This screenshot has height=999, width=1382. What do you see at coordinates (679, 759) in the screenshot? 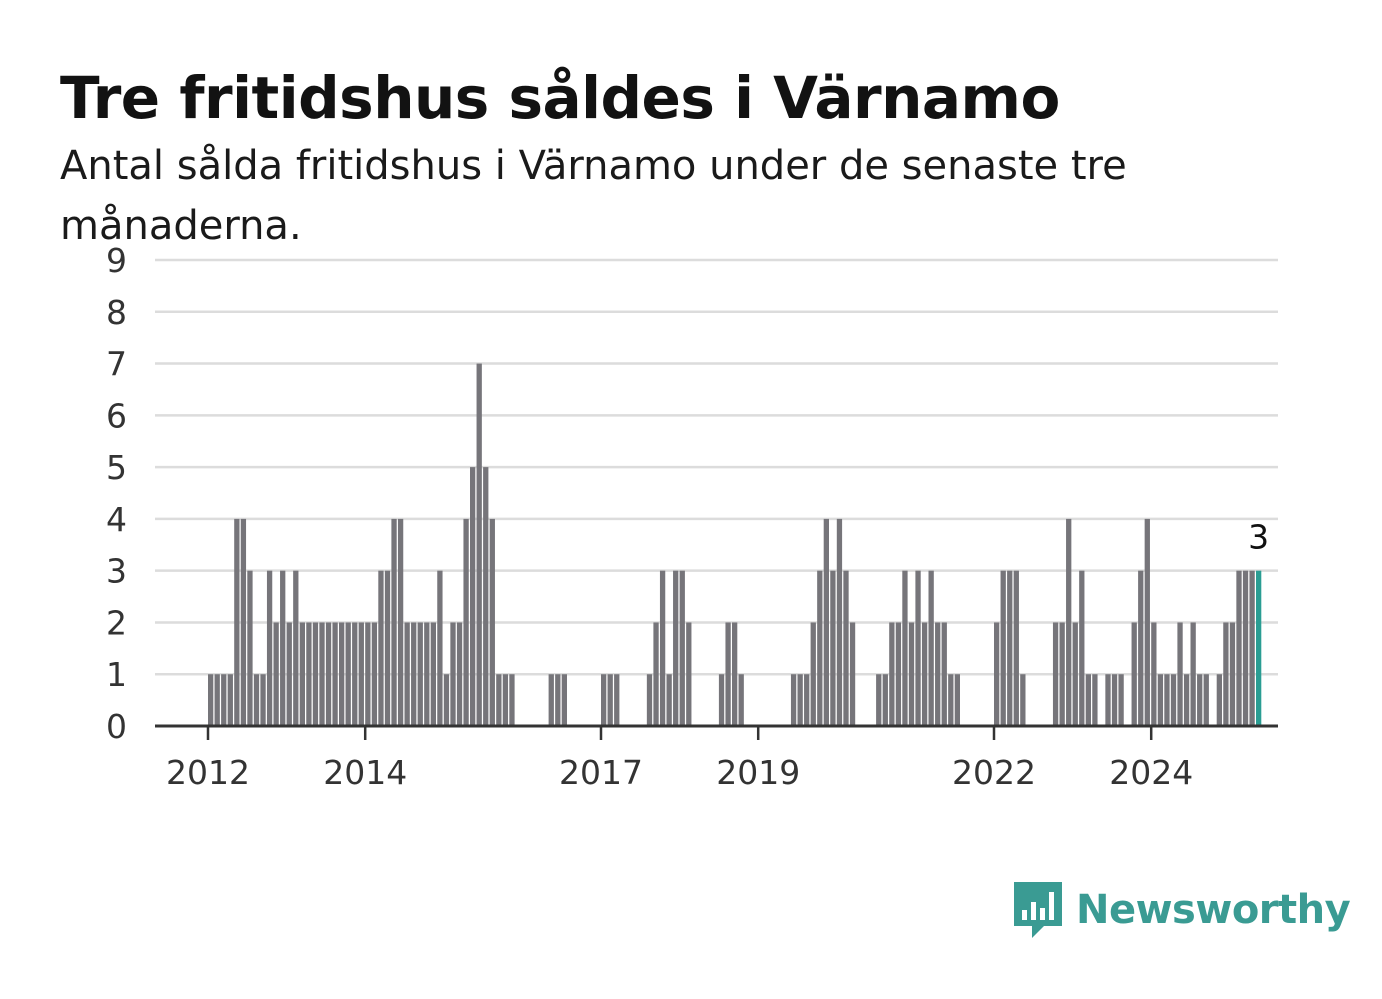
I see `x-axis-ticks: 2012 2014 2017 2019 2022 2024` at bounding box center [679, 759].